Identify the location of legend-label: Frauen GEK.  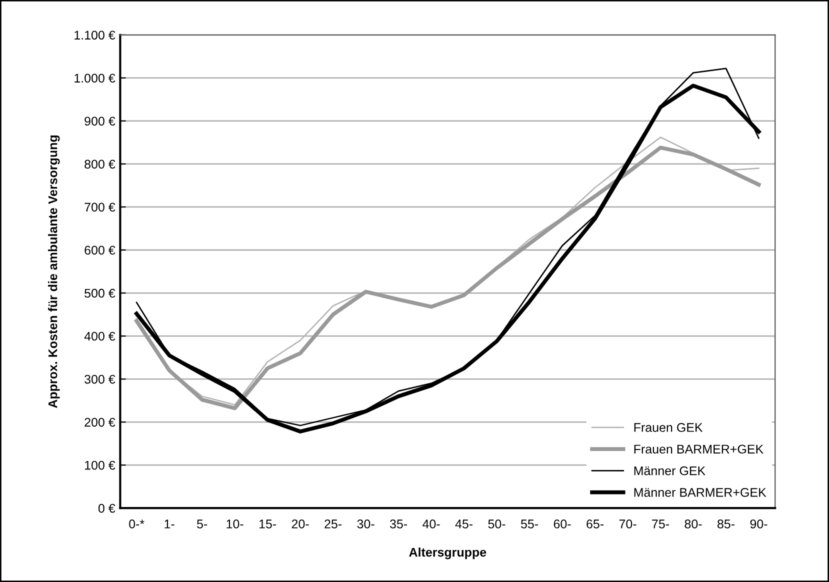
(668, 427).